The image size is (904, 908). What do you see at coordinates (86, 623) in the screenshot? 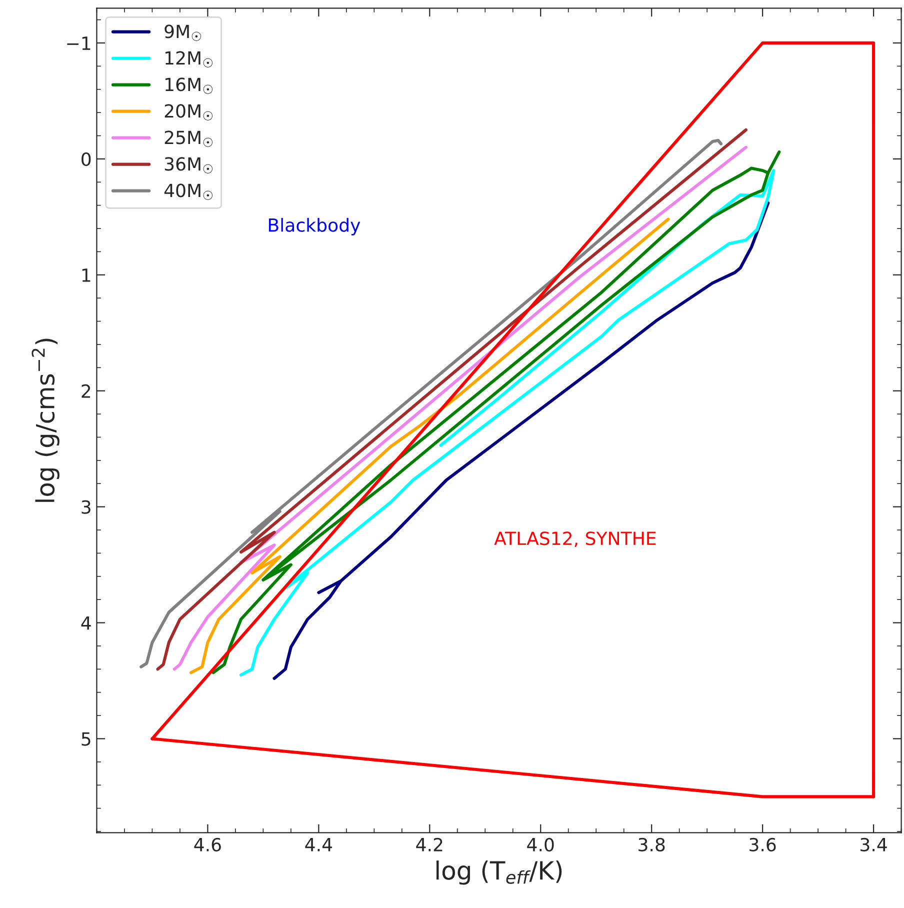
I see `y-tick-label: 4` at bounding box center [86, 623].